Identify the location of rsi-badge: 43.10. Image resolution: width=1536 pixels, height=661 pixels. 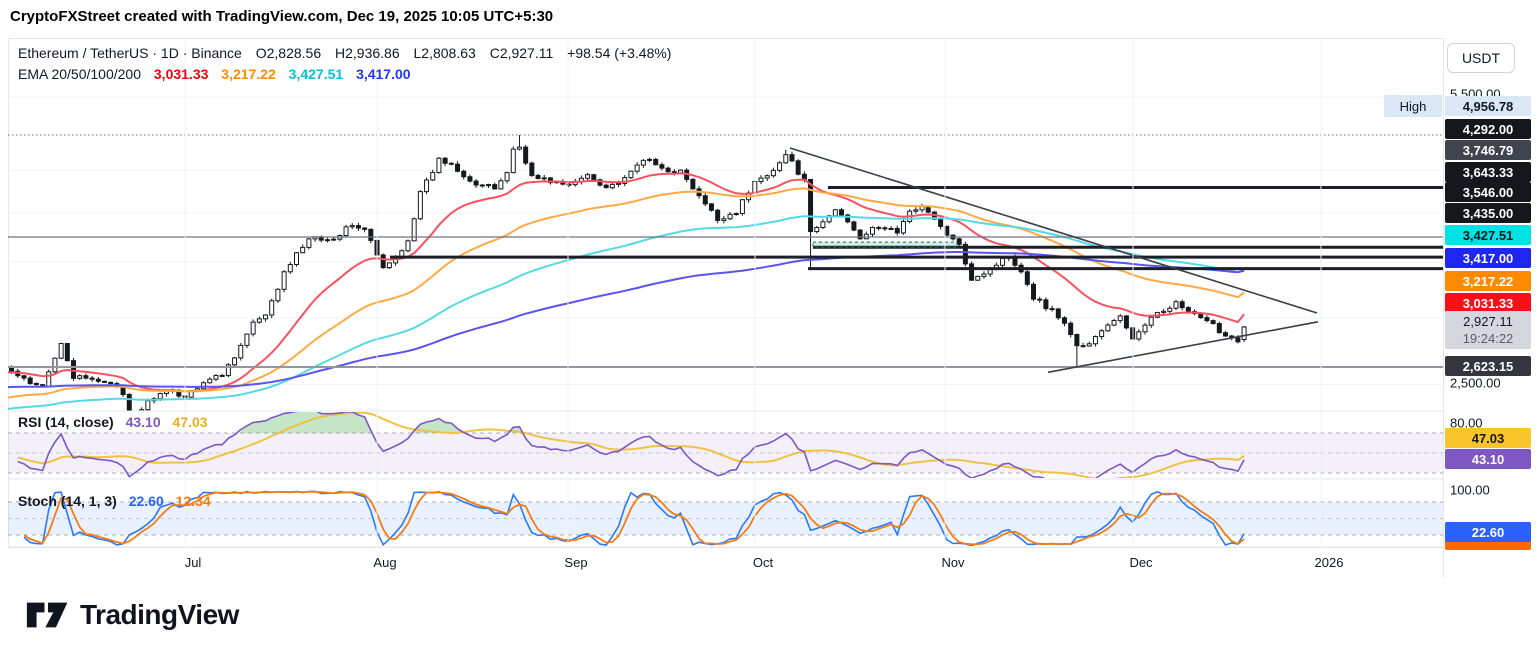
(1488, 459).